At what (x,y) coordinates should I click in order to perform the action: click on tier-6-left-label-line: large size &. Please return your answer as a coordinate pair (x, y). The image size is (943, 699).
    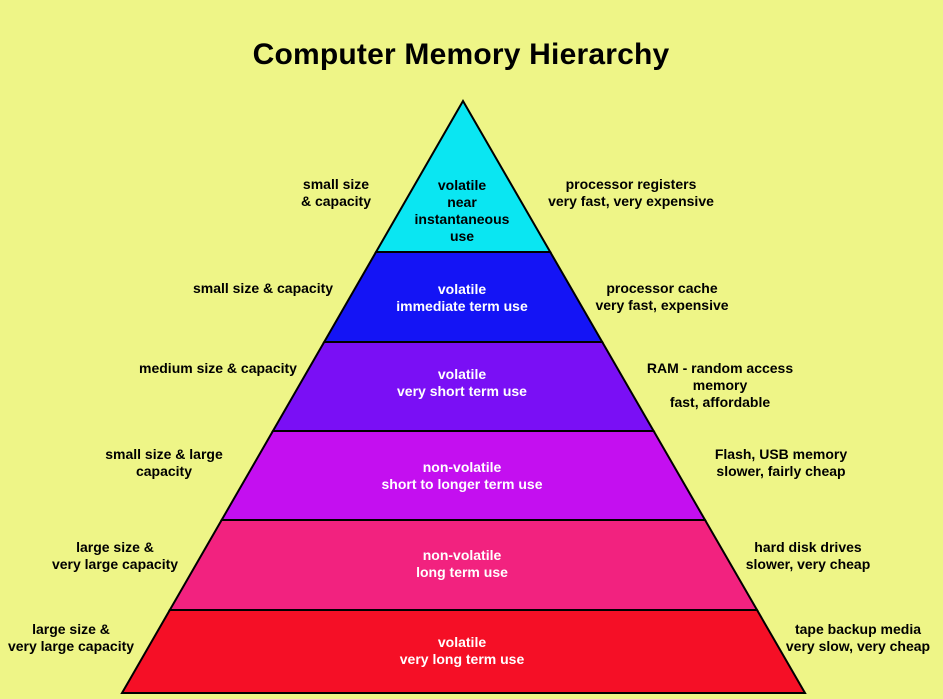
    Looking at the image, I should click on (71, 629).